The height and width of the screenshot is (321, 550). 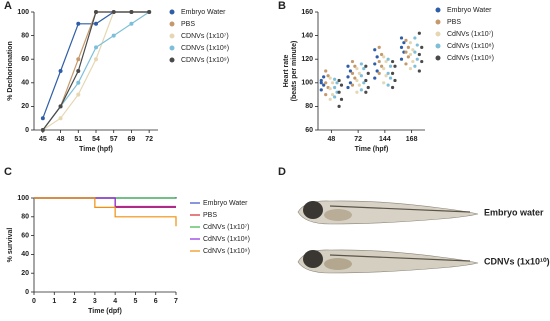 What do you see at coordinates (226, 227) in the screenshot?
I see `legend-label: CdNVs (1x10⁷)` at bounding box center [226, 227].